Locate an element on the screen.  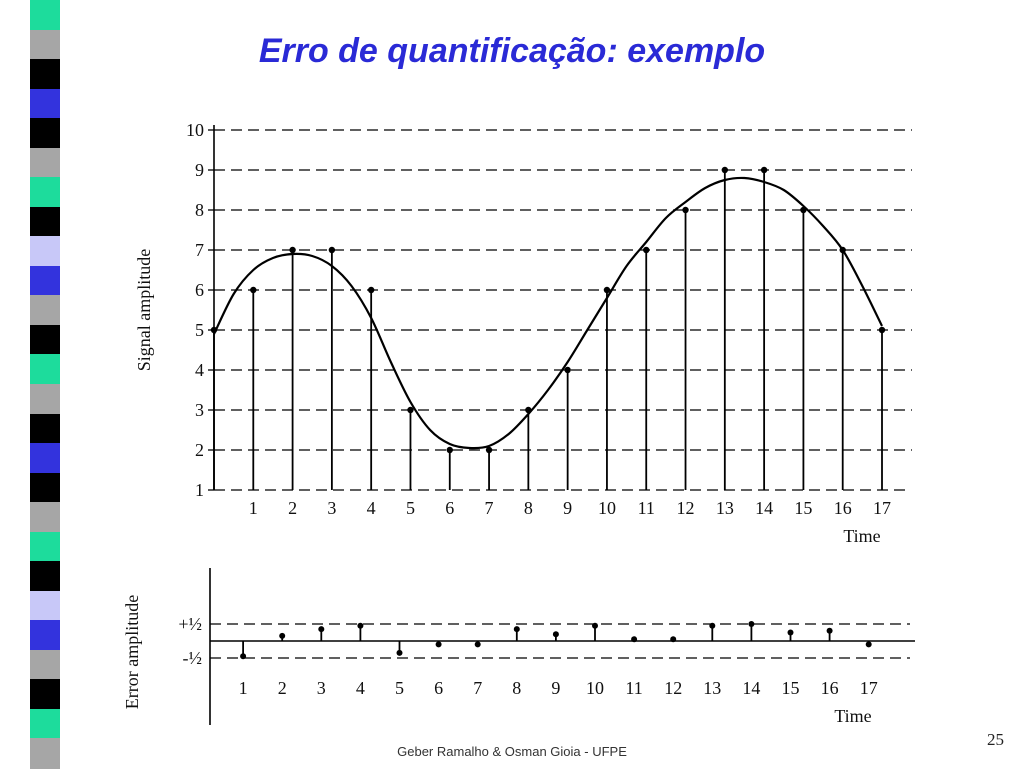
x-tick-label: 1 is located at coordinates (243, 688).